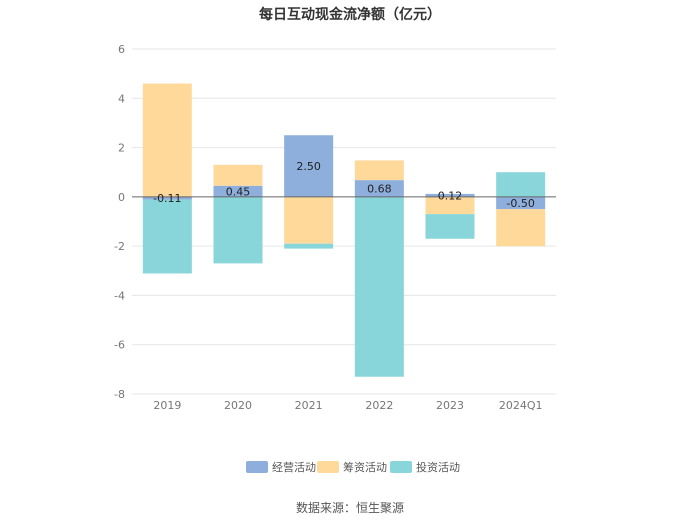 This screenshot has height=525, width=700. I want to click on y-tick-label: -4, so click(119, 295).